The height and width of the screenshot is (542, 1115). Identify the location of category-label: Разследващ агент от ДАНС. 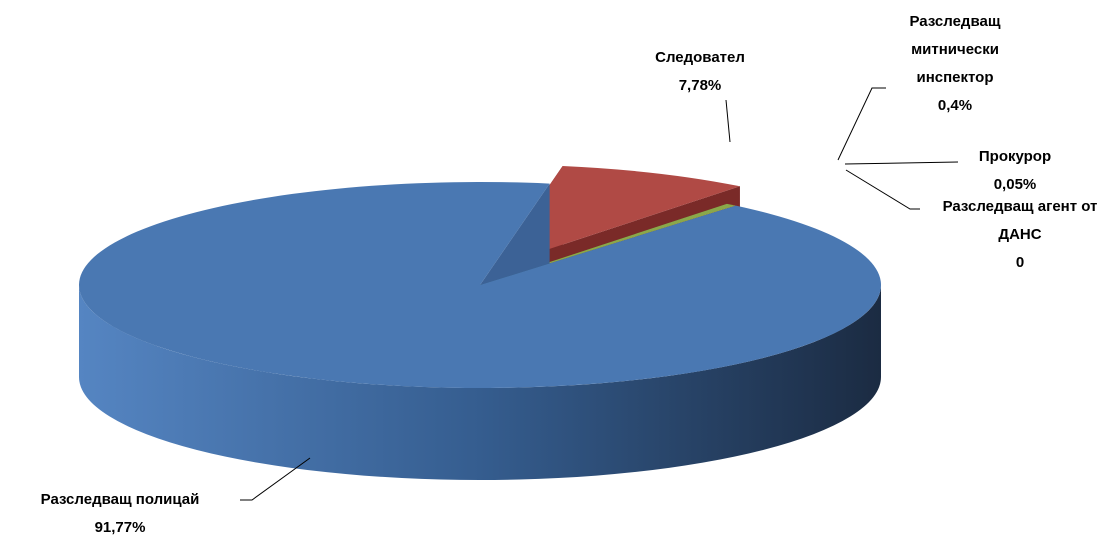
(1020, 220).